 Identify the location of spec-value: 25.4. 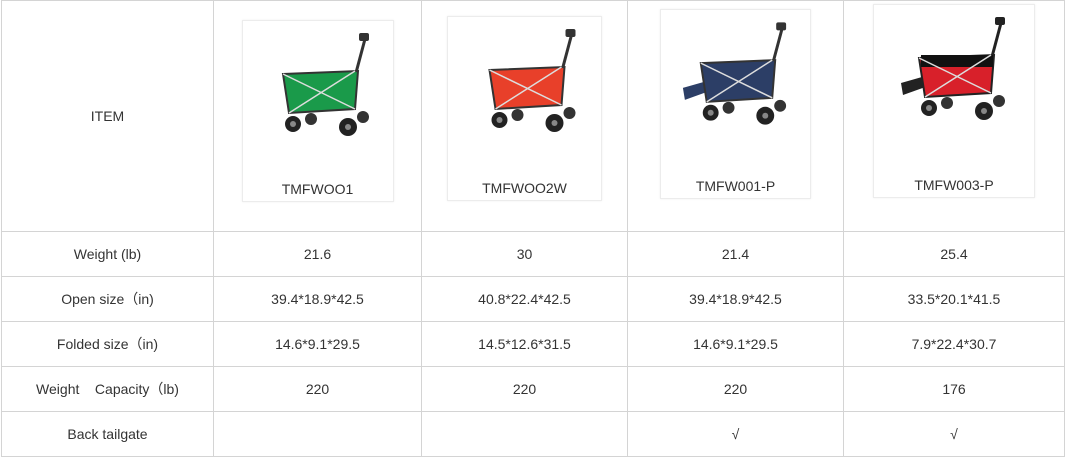
(954, 254).